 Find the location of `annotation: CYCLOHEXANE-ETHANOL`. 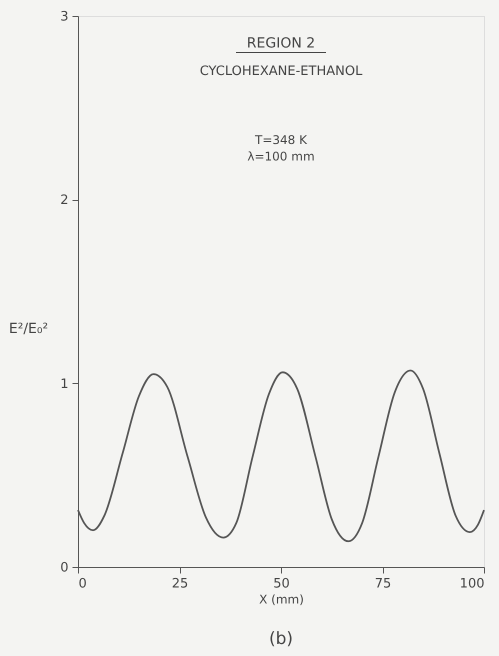

annotation: CYCLOHEXANE-ETHANOL is located at coordinates (282, 72).